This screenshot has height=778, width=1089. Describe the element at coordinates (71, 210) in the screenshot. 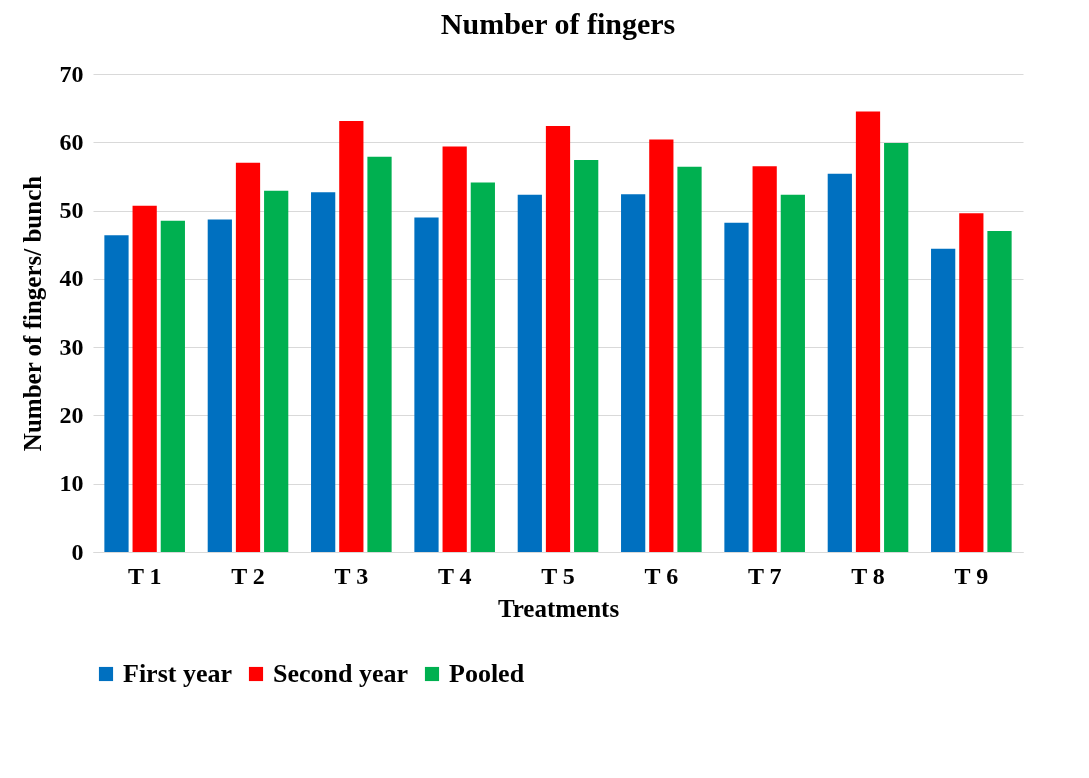

I see `y-tick-label: 50` at that location.